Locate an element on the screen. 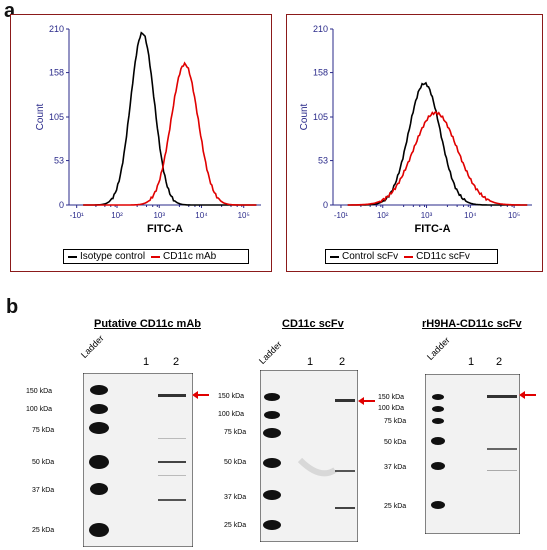  blot-title-1: Putative CD11c mAb is located at coordinates (147, 324).